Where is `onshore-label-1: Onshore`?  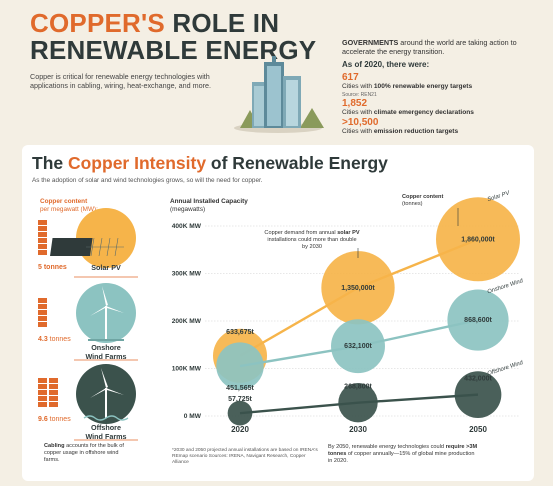
onshore-label-1: Onshore is located at coordinates (106, 347).